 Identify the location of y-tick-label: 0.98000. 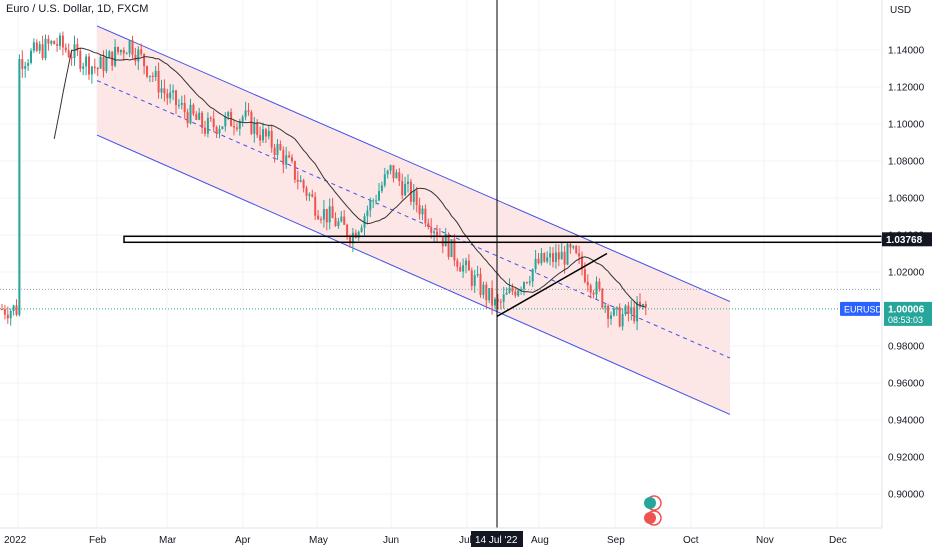
(906, 347).